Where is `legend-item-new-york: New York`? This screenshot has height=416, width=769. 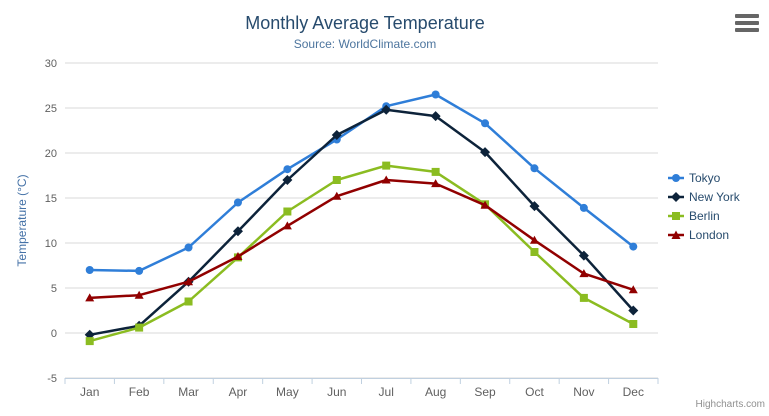 legend-item-new-york: New York is located at coordinates (704, 196).